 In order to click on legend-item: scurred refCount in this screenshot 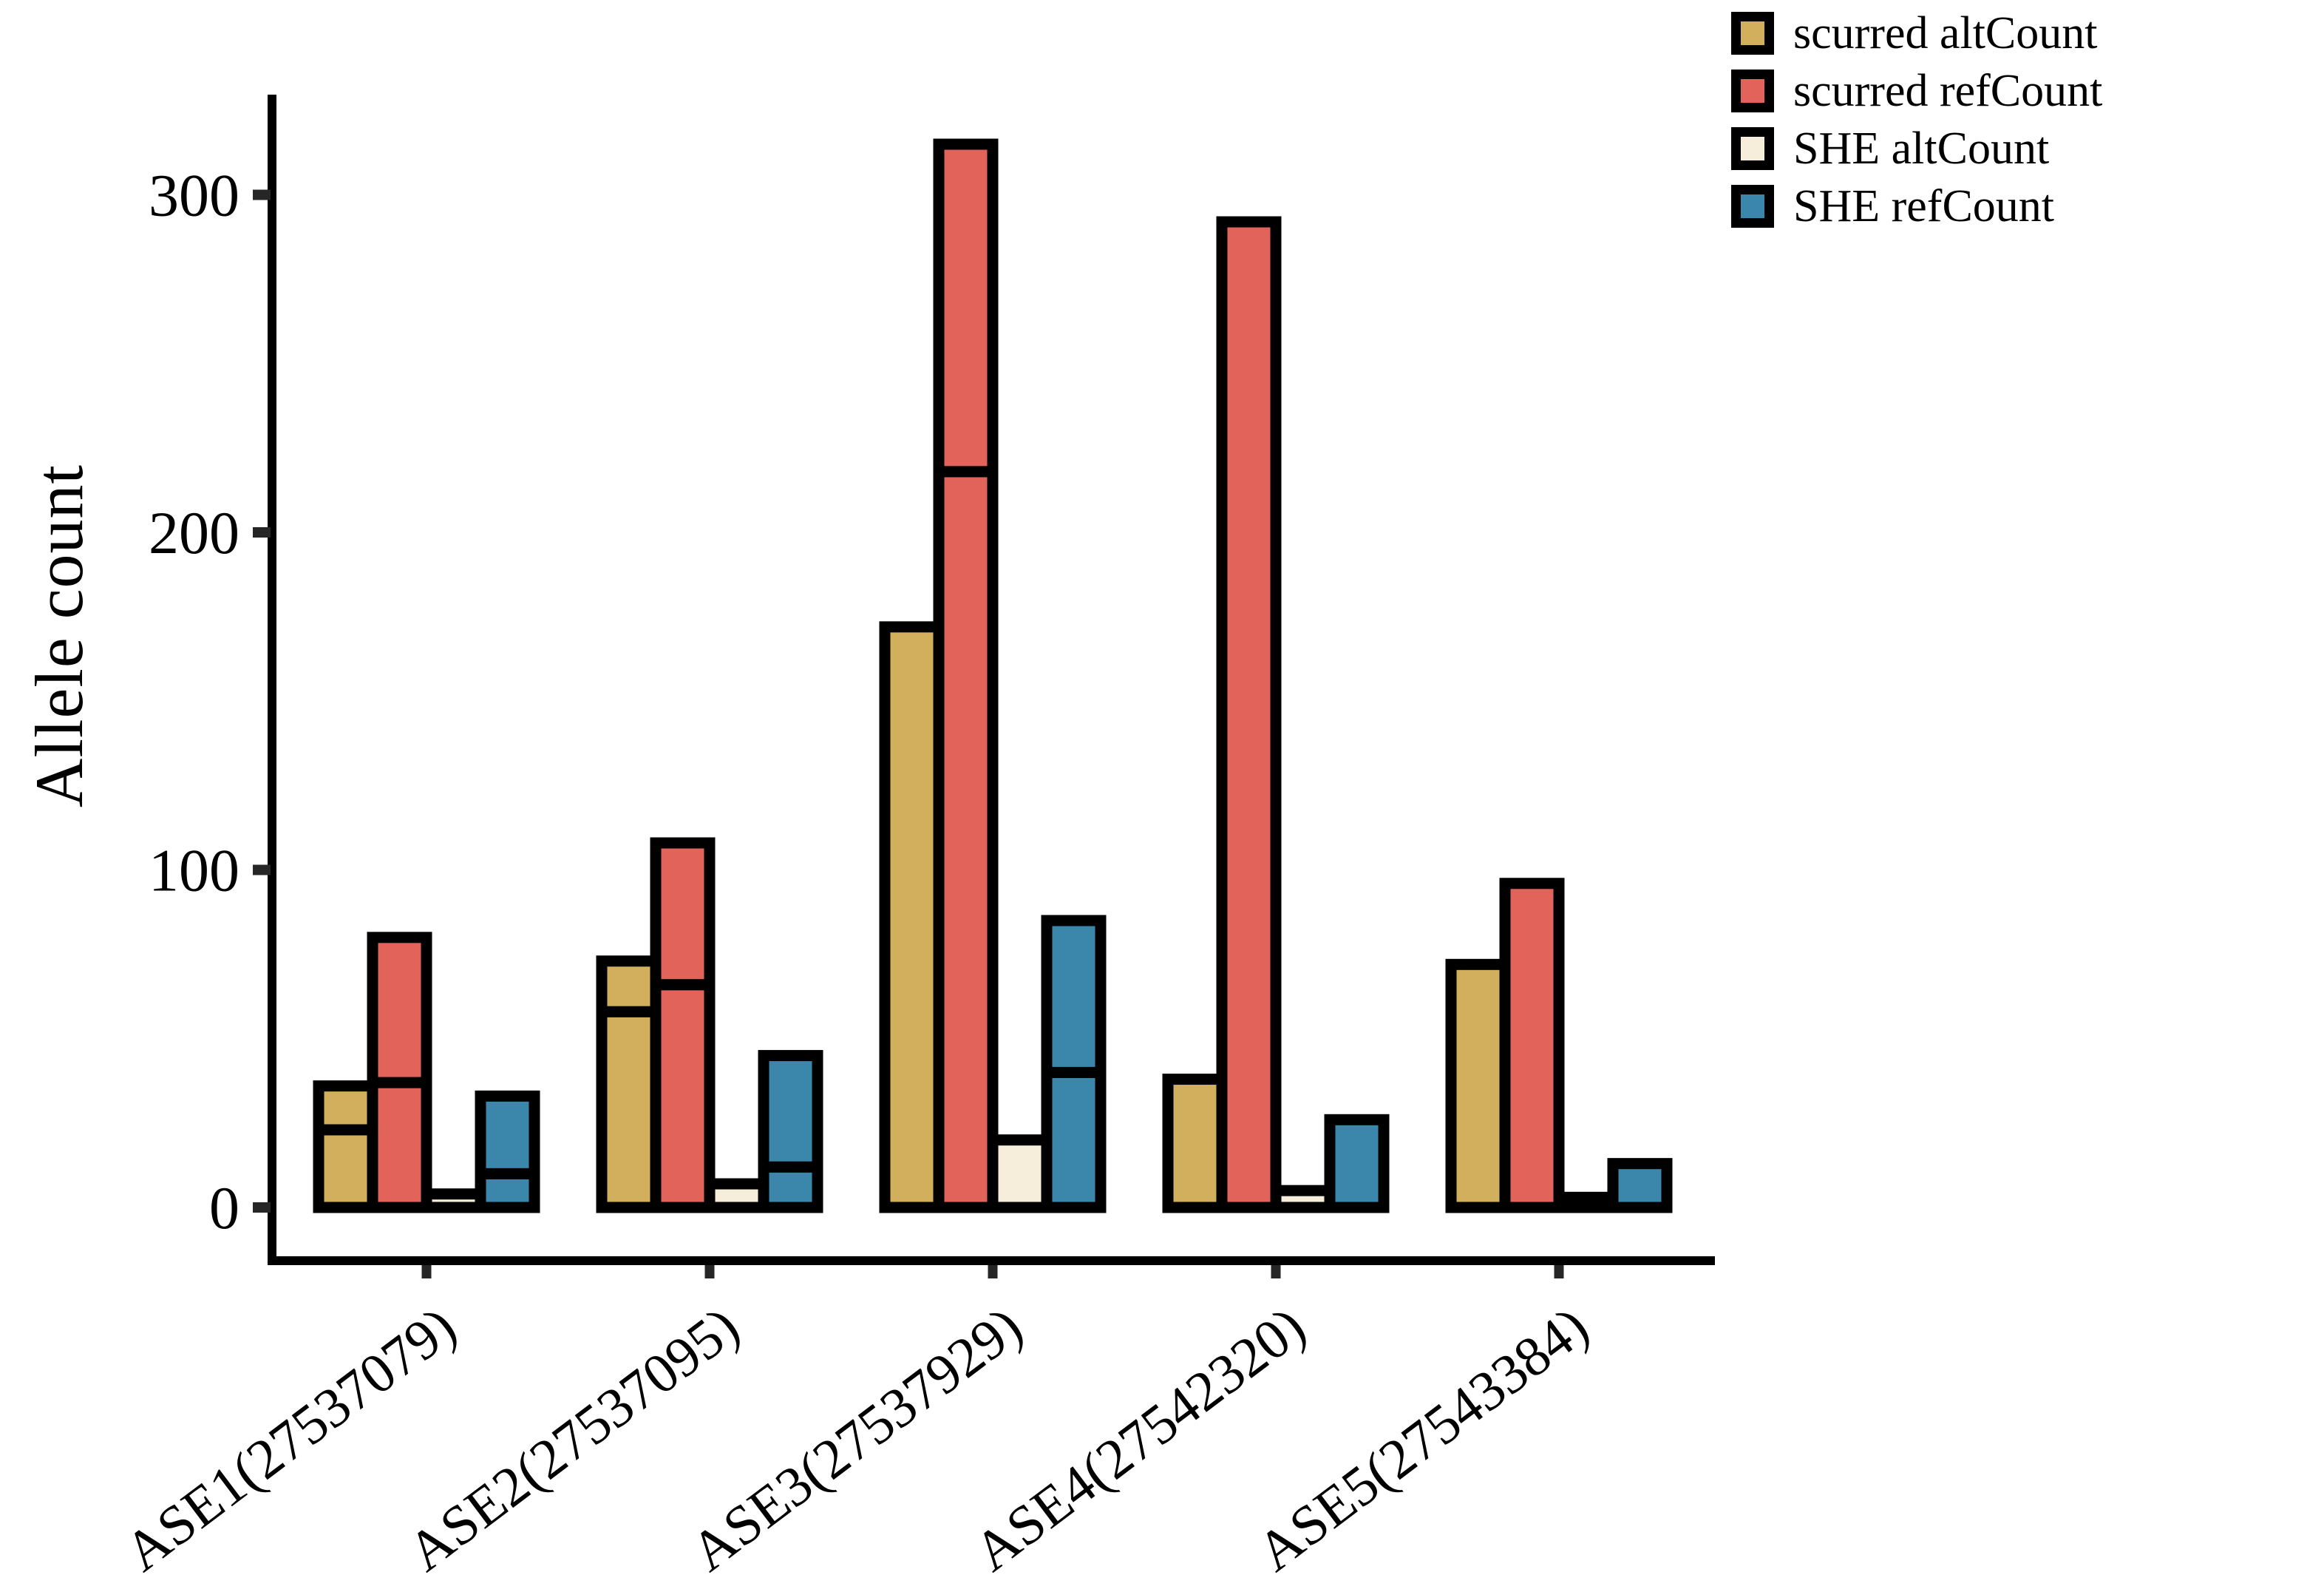, I will do `click(1917, 91)`.